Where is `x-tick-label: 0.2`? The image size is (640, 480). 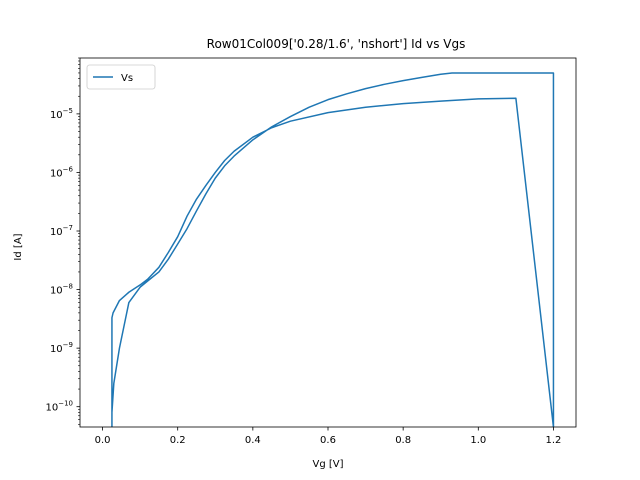 x-tick-label: 0.2 is located at coordinates (178, 440).